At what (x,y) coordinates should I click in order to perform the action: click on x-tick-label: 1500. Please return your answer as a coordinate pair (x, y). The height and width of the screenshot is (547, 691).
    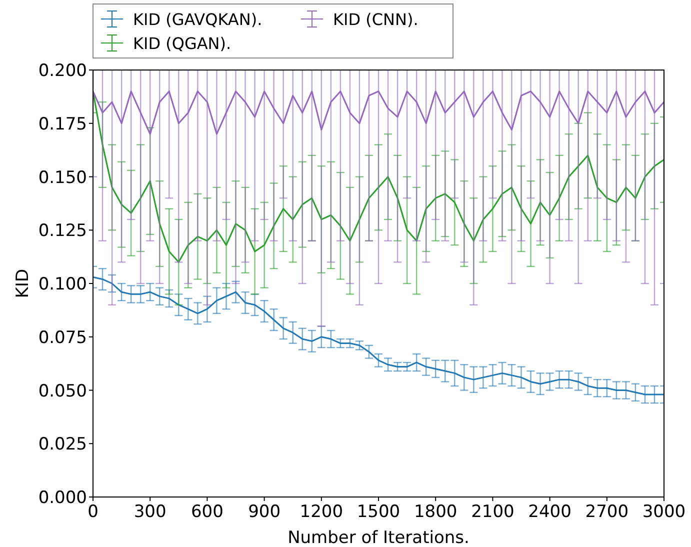
    Looking at the image, I should click on (378, 512).